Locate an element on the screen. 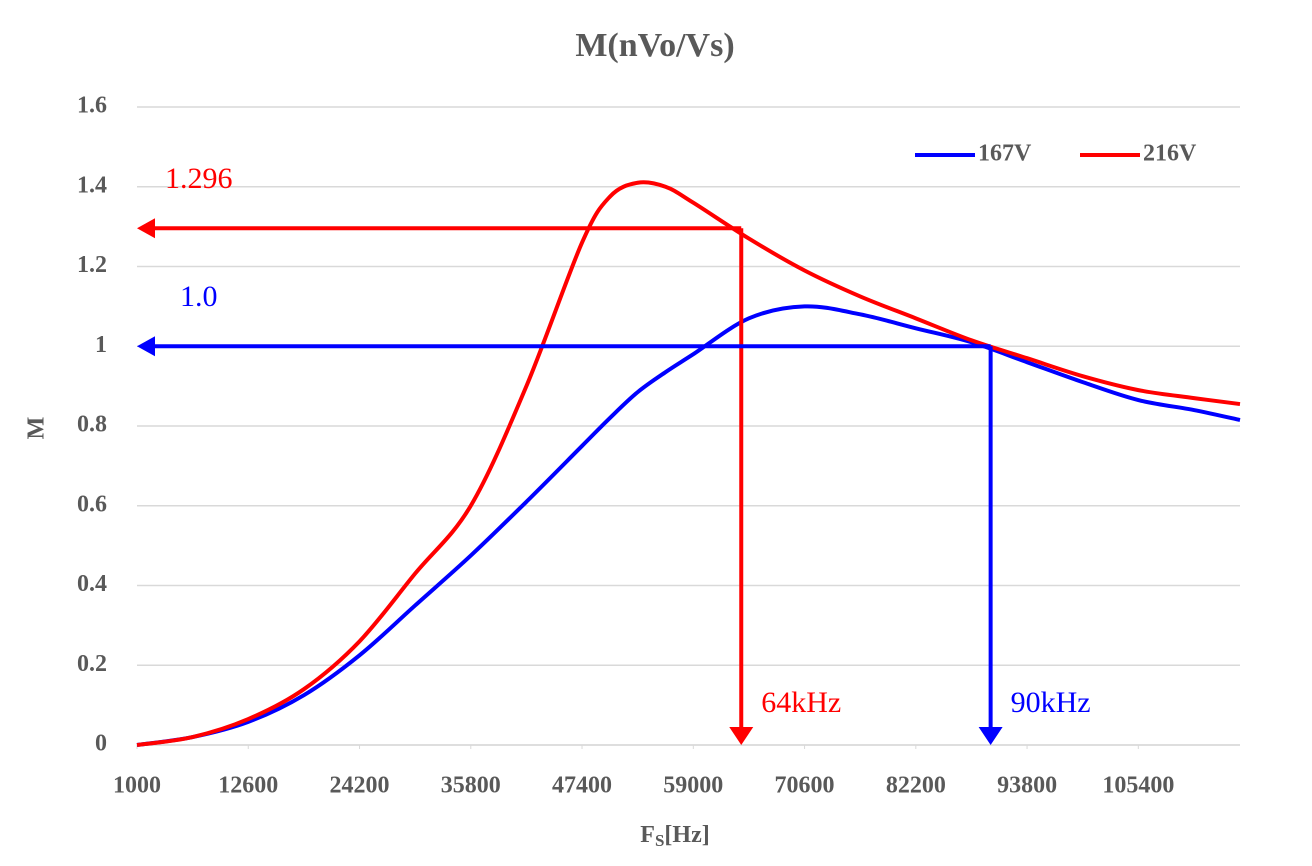 The width and height of the screenshot is (1312, 866). y-tick-label: 0.8 is located at coordinates (92, 425).